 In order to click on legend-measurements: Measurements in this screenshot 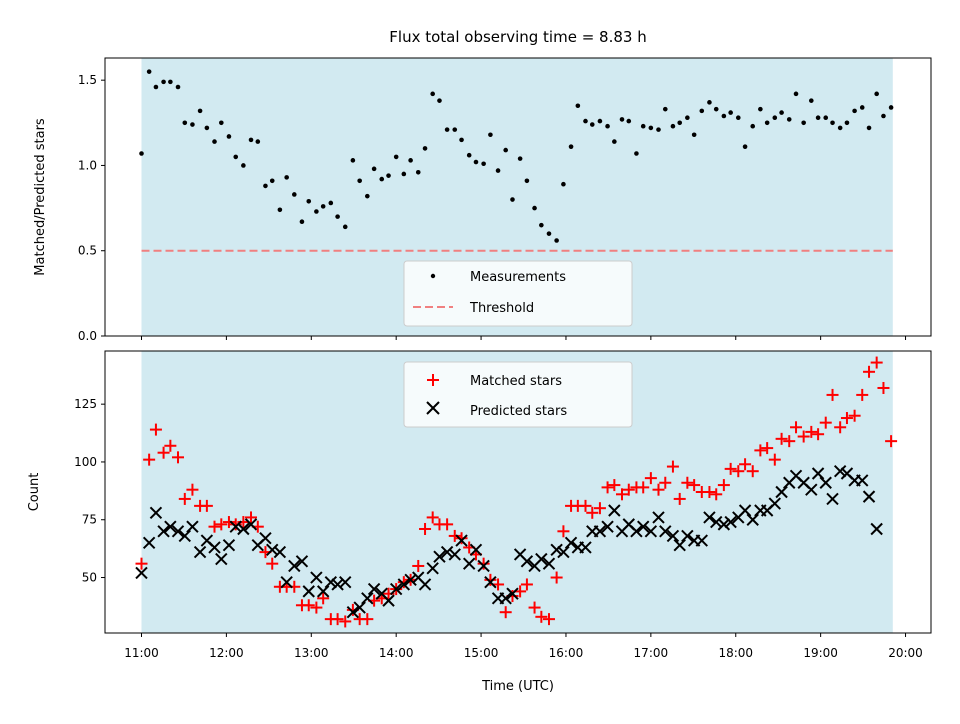, I will do `click(518, 277)`.